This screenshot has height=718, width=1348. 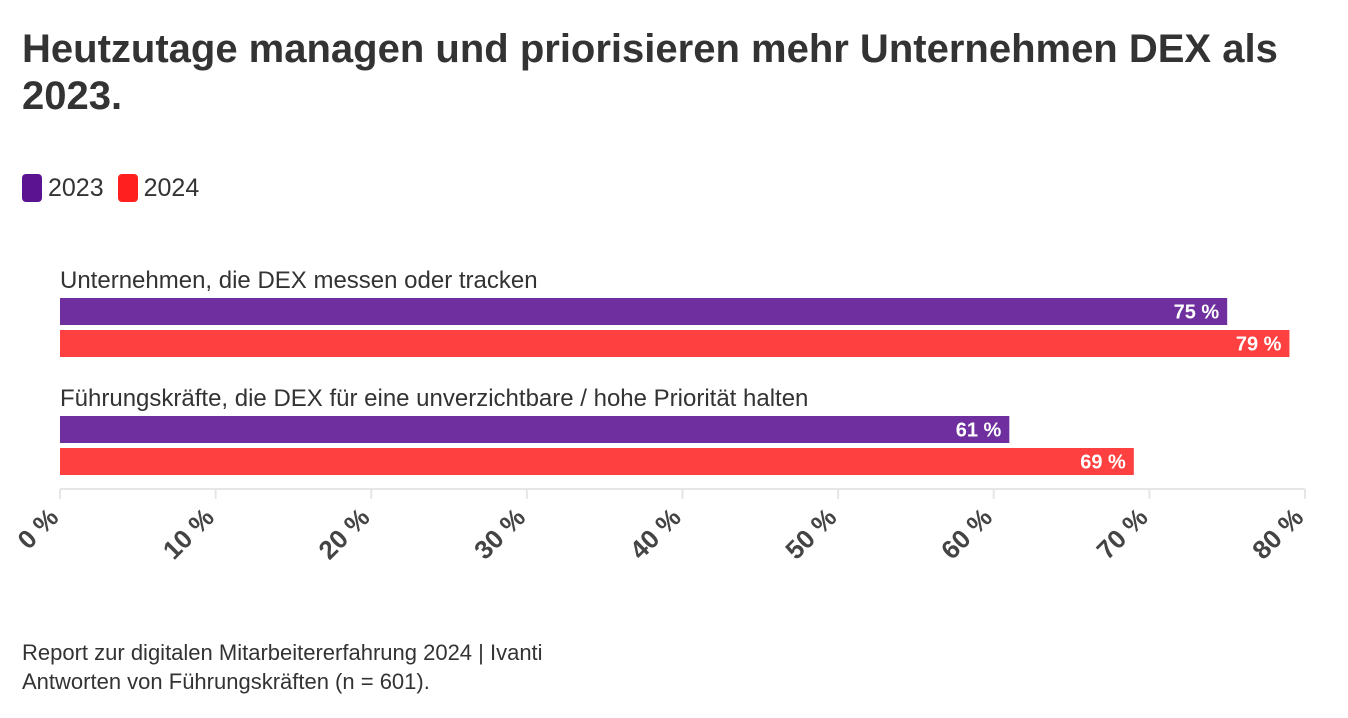 What do you see at coordinates (171, 187) in the screenshot?
I see `legend-label-2024: 2024` at bounding box center [171, 187].